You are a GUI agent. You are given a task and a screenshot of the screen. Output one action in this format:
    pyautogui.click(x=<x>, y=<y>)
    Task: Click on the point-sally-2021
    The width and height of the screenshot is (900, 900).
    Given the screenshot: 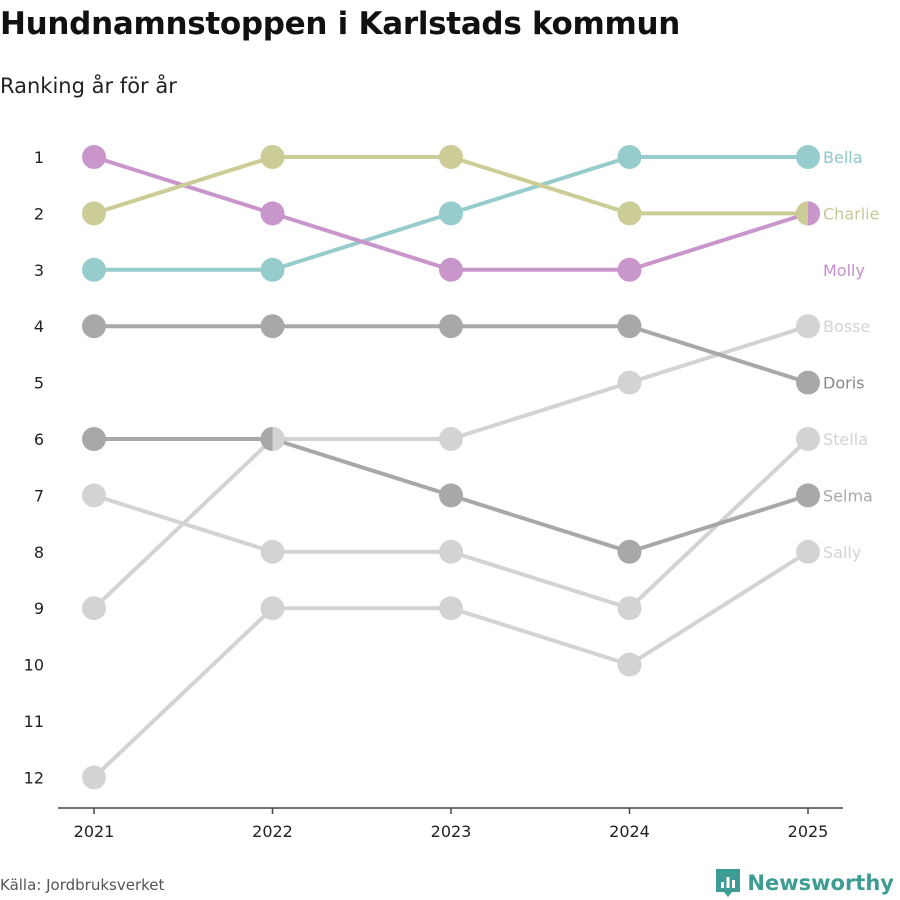 What is the action you would take?
    pyautogui.click(x=94, y=777)
    